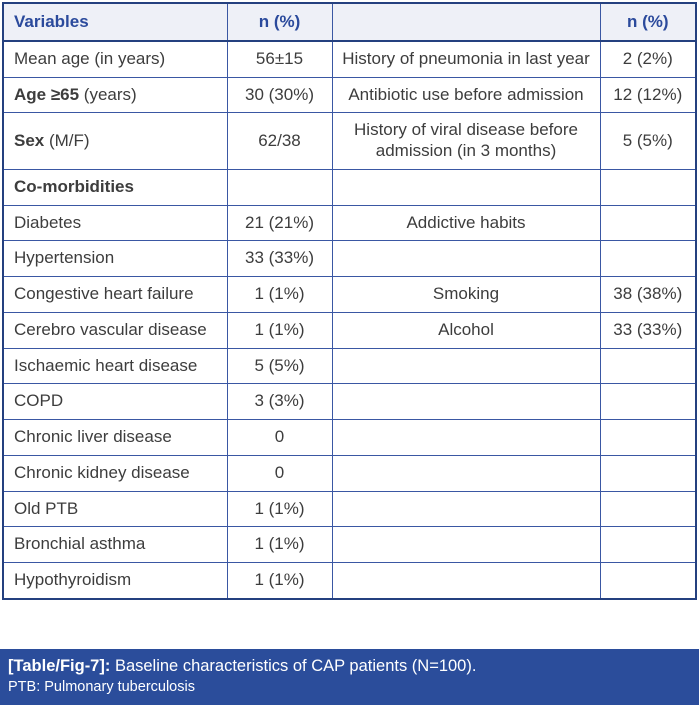 This screenshot has width=699, height=709. Describe the element at coordinates (74, 186) in the screenshot. I see `cell-text-bold: Co-morbidities` at that location.